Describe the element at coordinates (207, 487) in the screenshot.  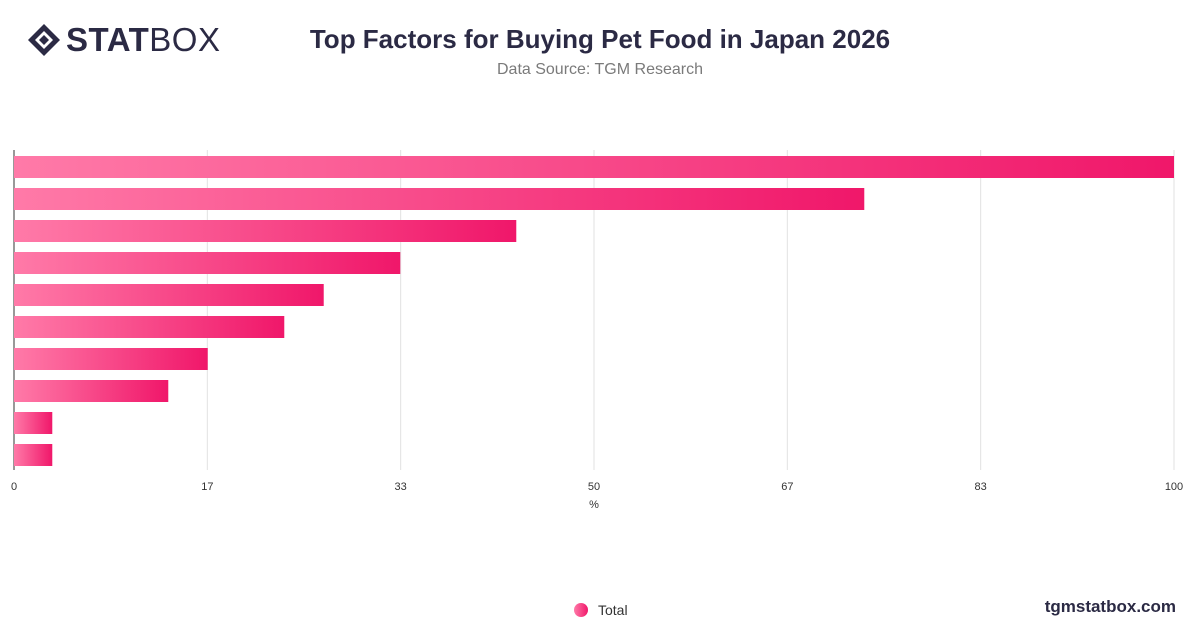
I see `x-tick-label: 17` at that location.